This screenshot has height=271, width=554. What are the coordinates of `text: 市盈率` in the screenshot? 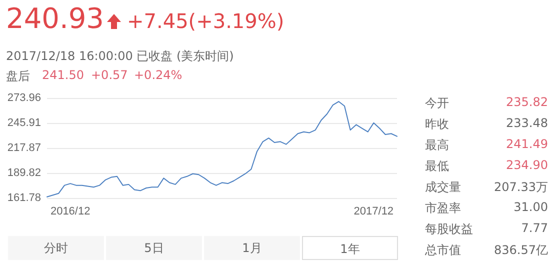 It's located at (443, 208).